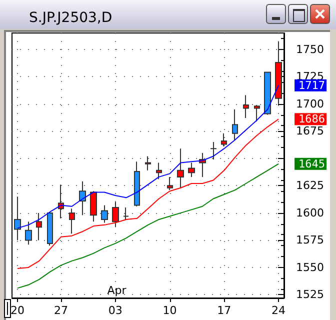 The image size is (336, 320). What do you see at coordinates (61, 310) in the screenshot?
I see `x-tick-label: 27` at bounding box center [61, 310].